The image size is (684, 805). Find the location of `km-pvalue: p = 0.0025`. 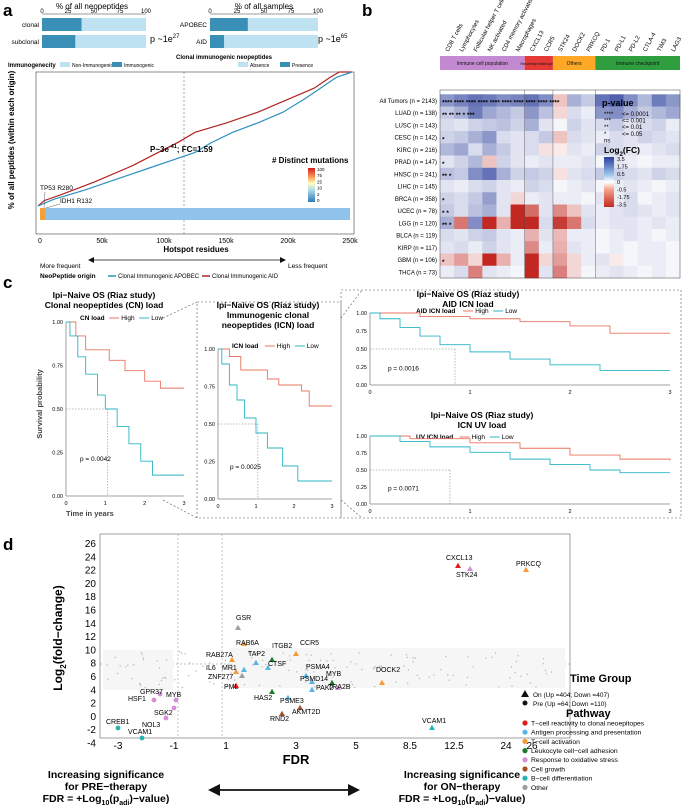

km-pvalue: p = 0.0025 is located at coordinates (245, 467).